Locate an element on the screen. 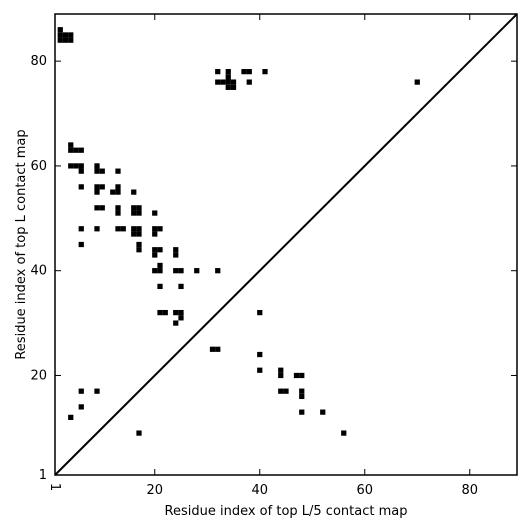  y-tick-label: 60 is located at coordinates (38, 166).